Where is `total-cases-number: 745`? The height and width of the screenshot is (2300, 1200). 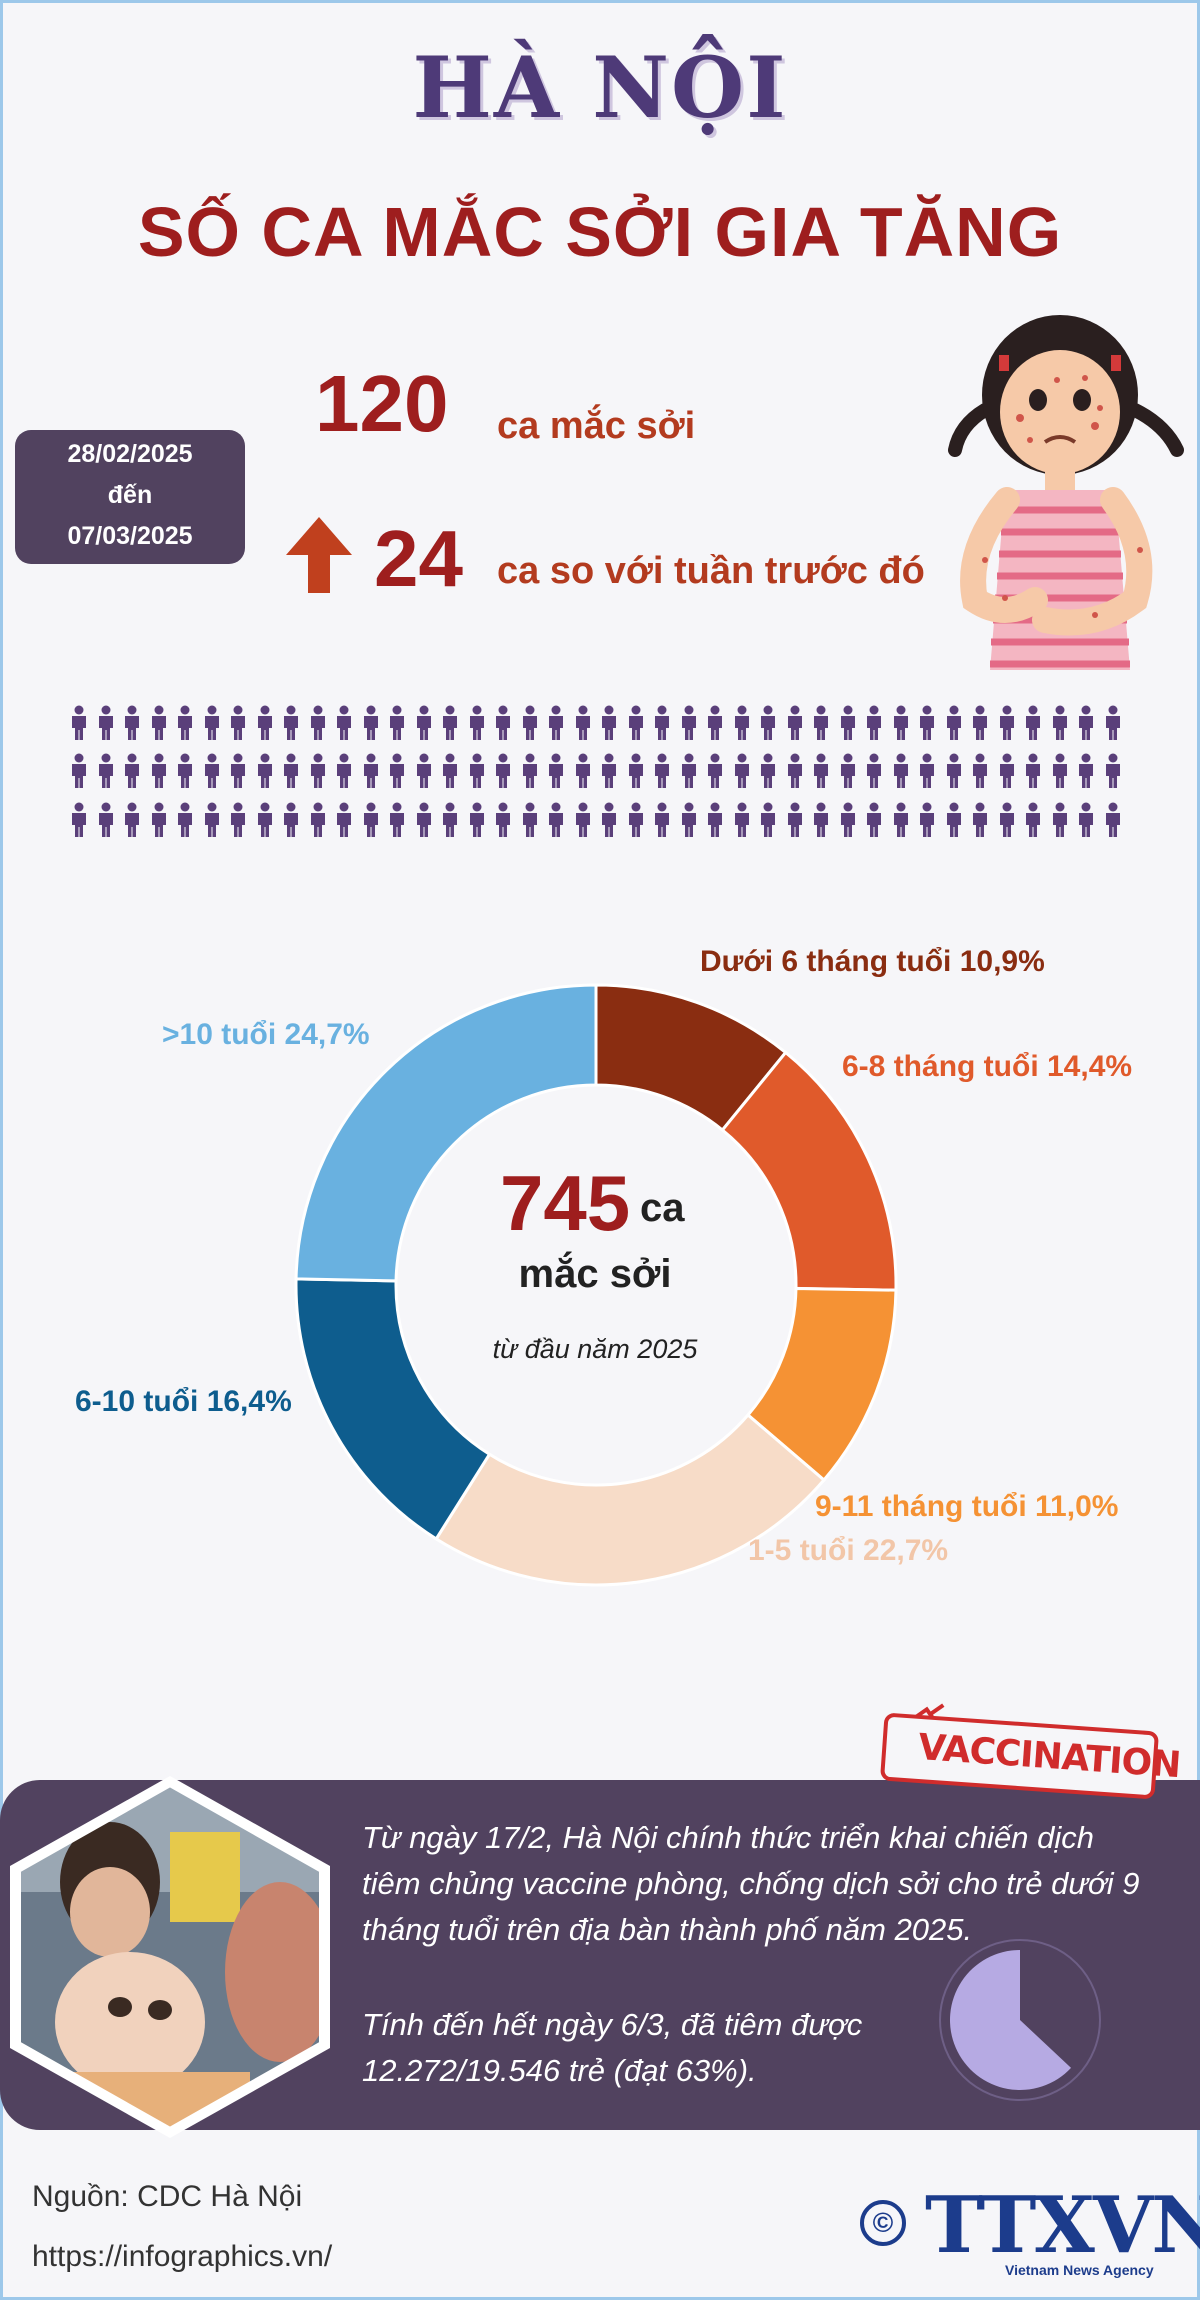
total-cases-number: 745 is located at coordinates (565, 1203).